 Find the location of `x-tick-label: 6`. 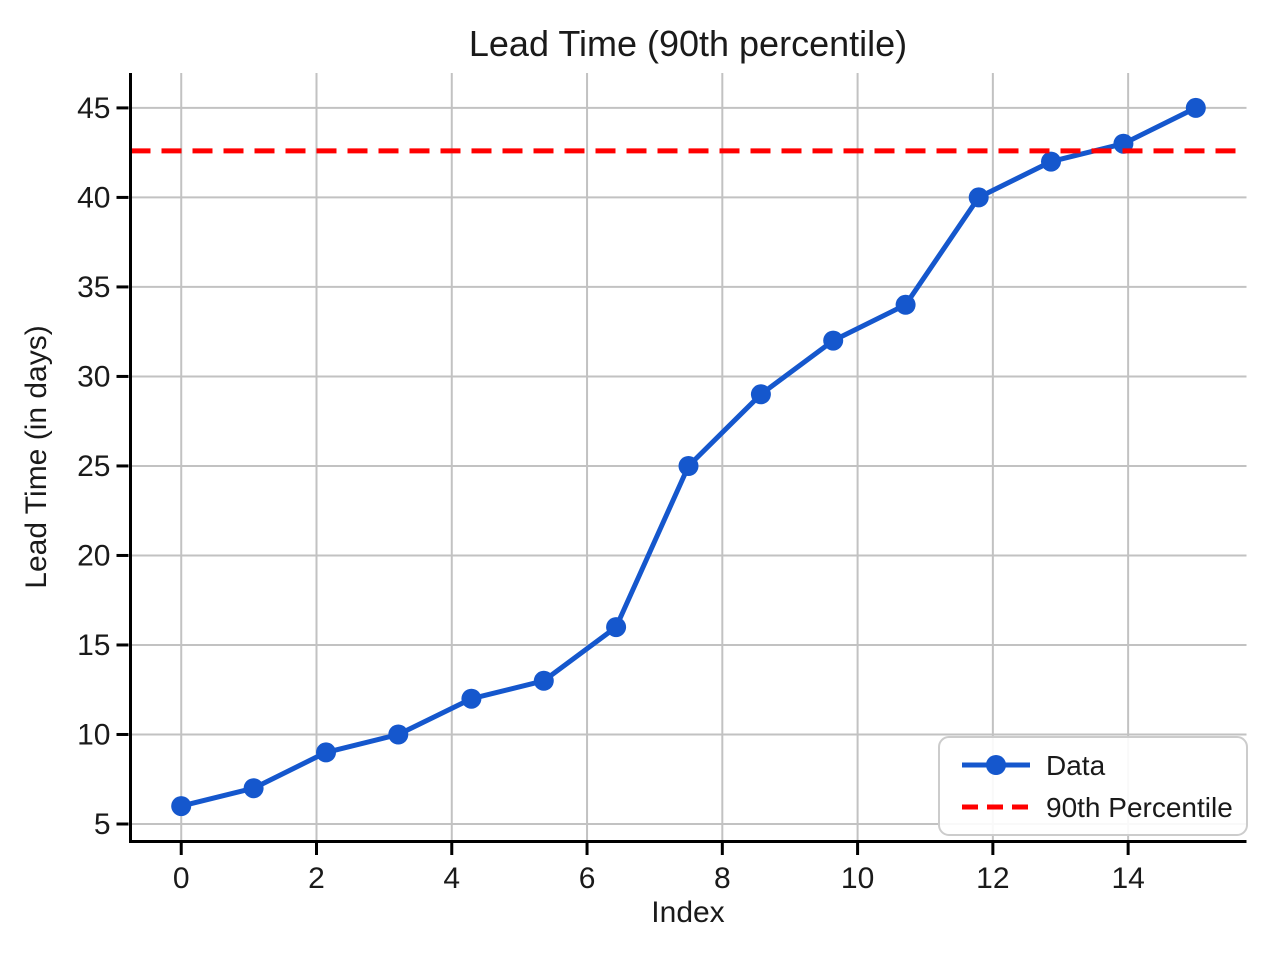

x-tick-label: 6 is located at coordinates (587, 878).